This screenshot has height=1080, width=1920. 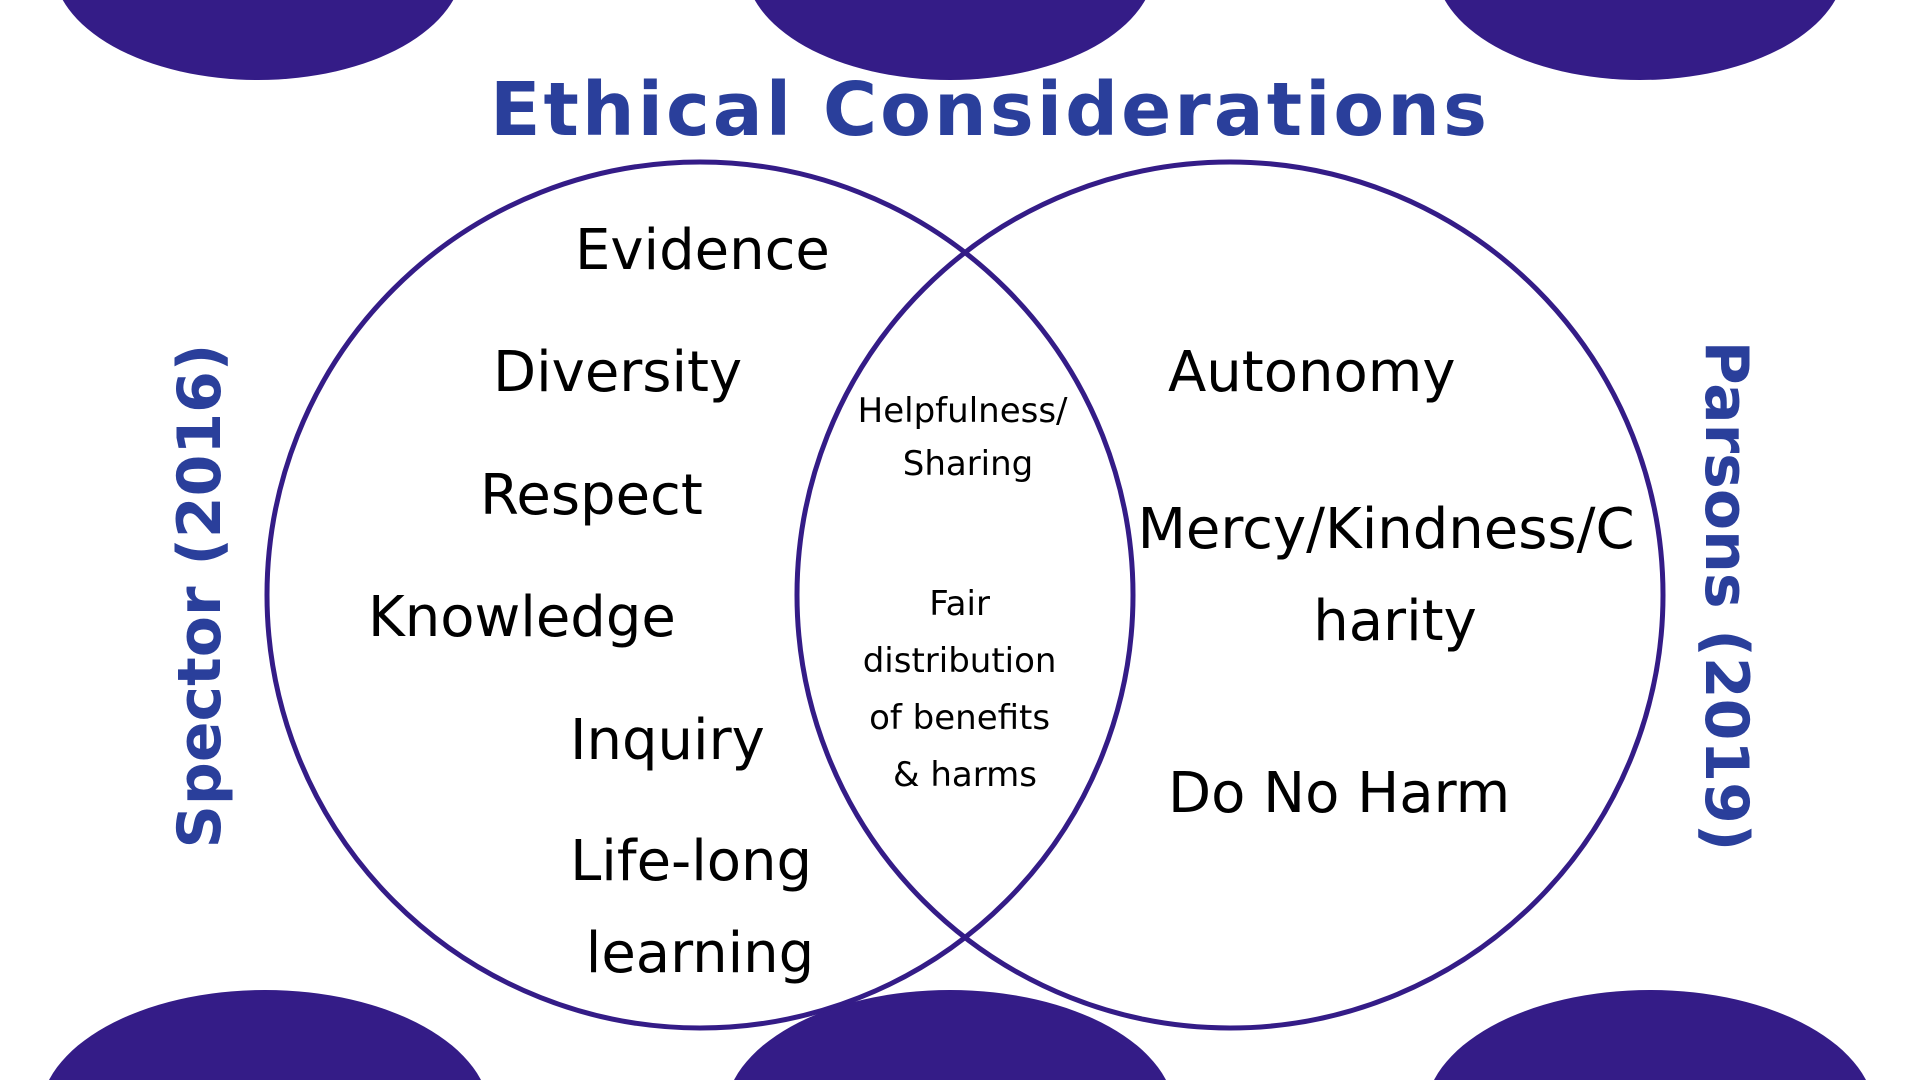 I want to click on left-set-label: Spector (2016), so click(x=200, y=596).